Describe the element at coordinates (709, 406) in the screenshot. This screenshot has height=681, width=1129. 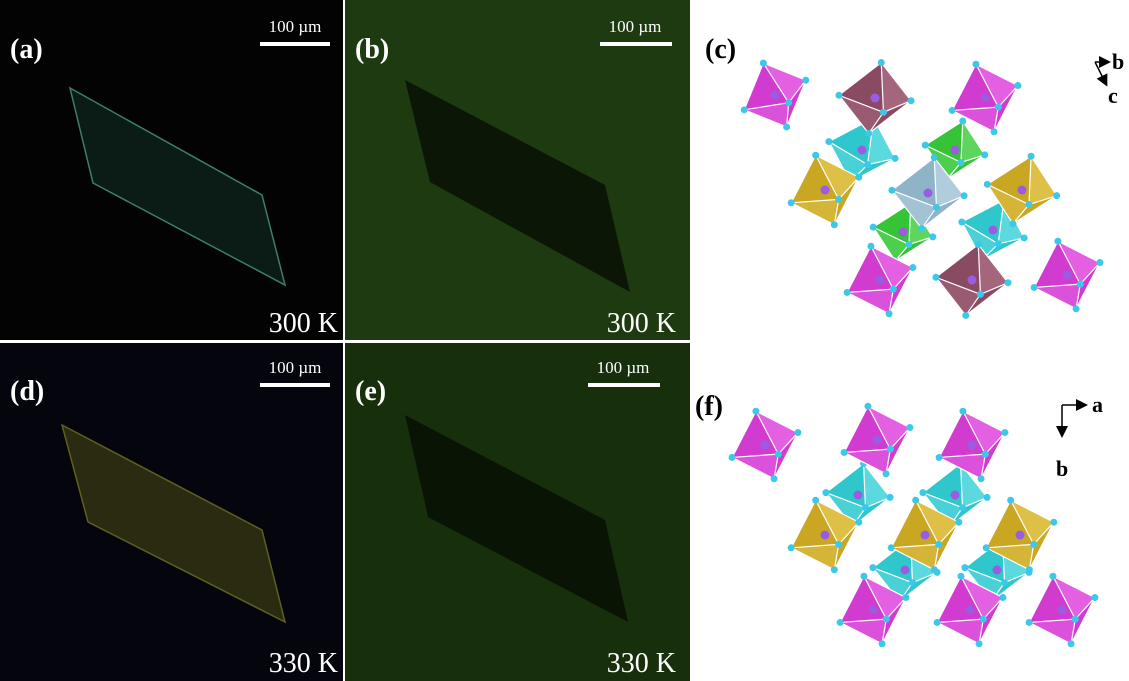
I see `panel-label: (f)` at that location.